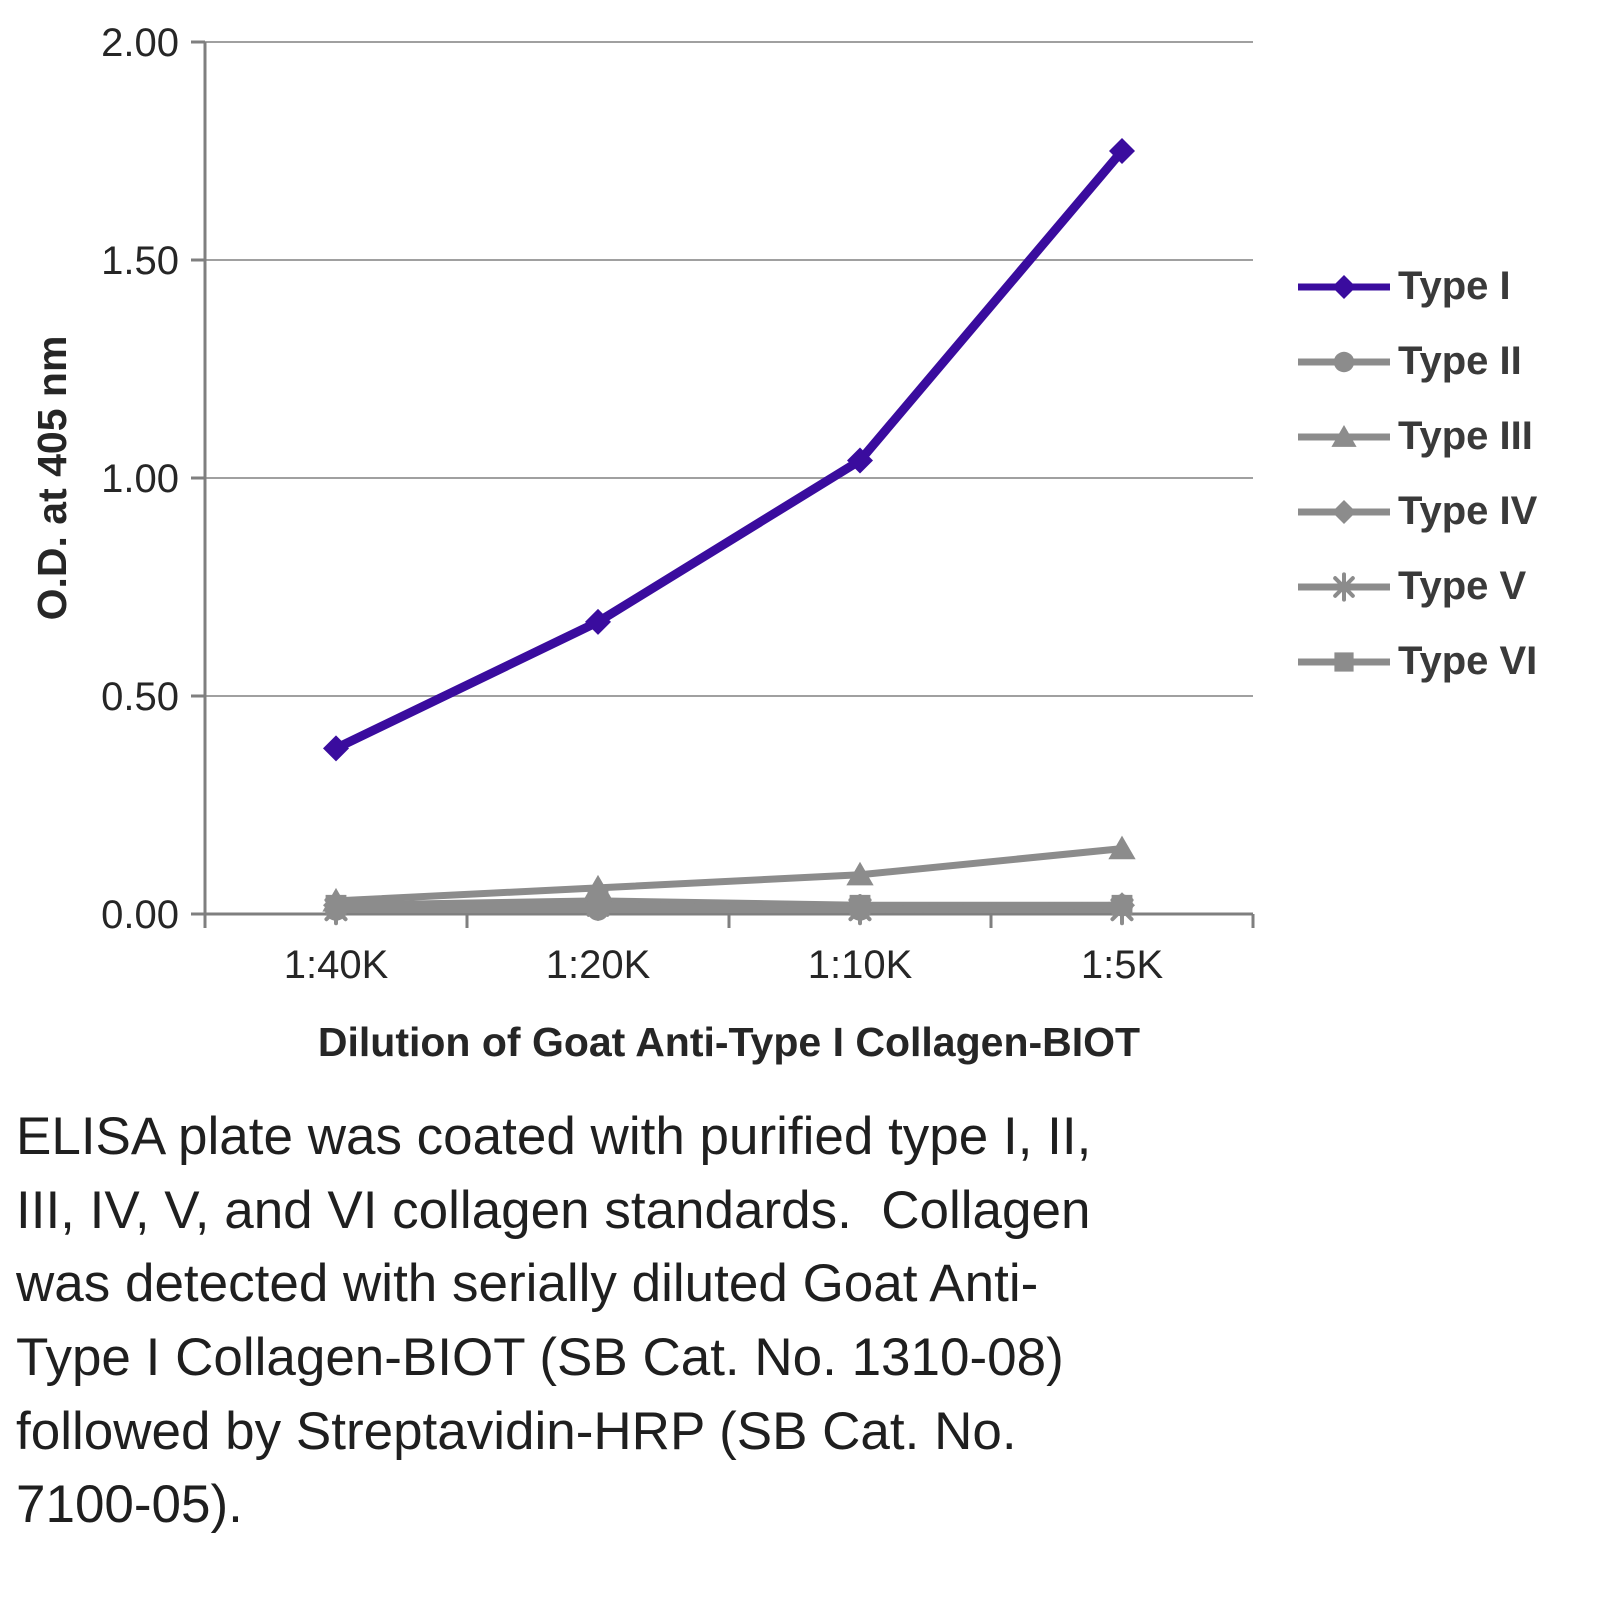 This screenshot has width=1618, height=1602. I want to click on legend-marker-type-v-icon, so click(1344, 586).